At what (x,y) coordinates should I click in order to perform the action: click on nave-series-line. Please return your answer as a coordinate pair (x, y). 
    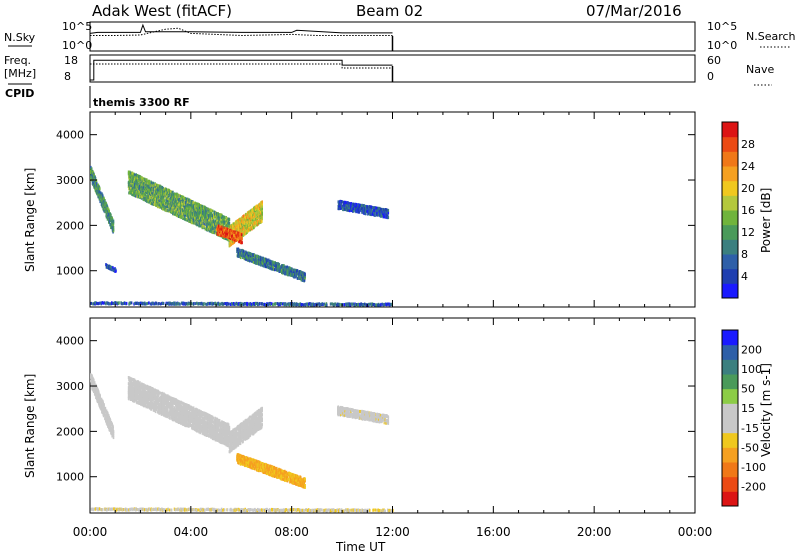
    Looking at the image, I should click on (241, 66).